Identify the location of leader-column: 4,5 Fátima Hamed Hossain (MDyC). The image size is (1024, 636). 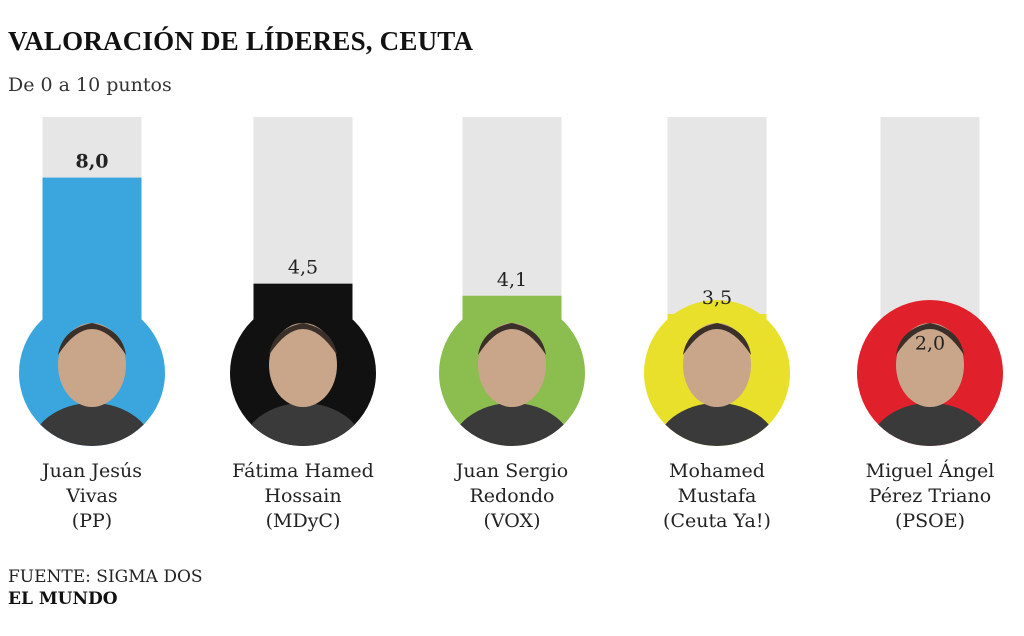
(303, 324).